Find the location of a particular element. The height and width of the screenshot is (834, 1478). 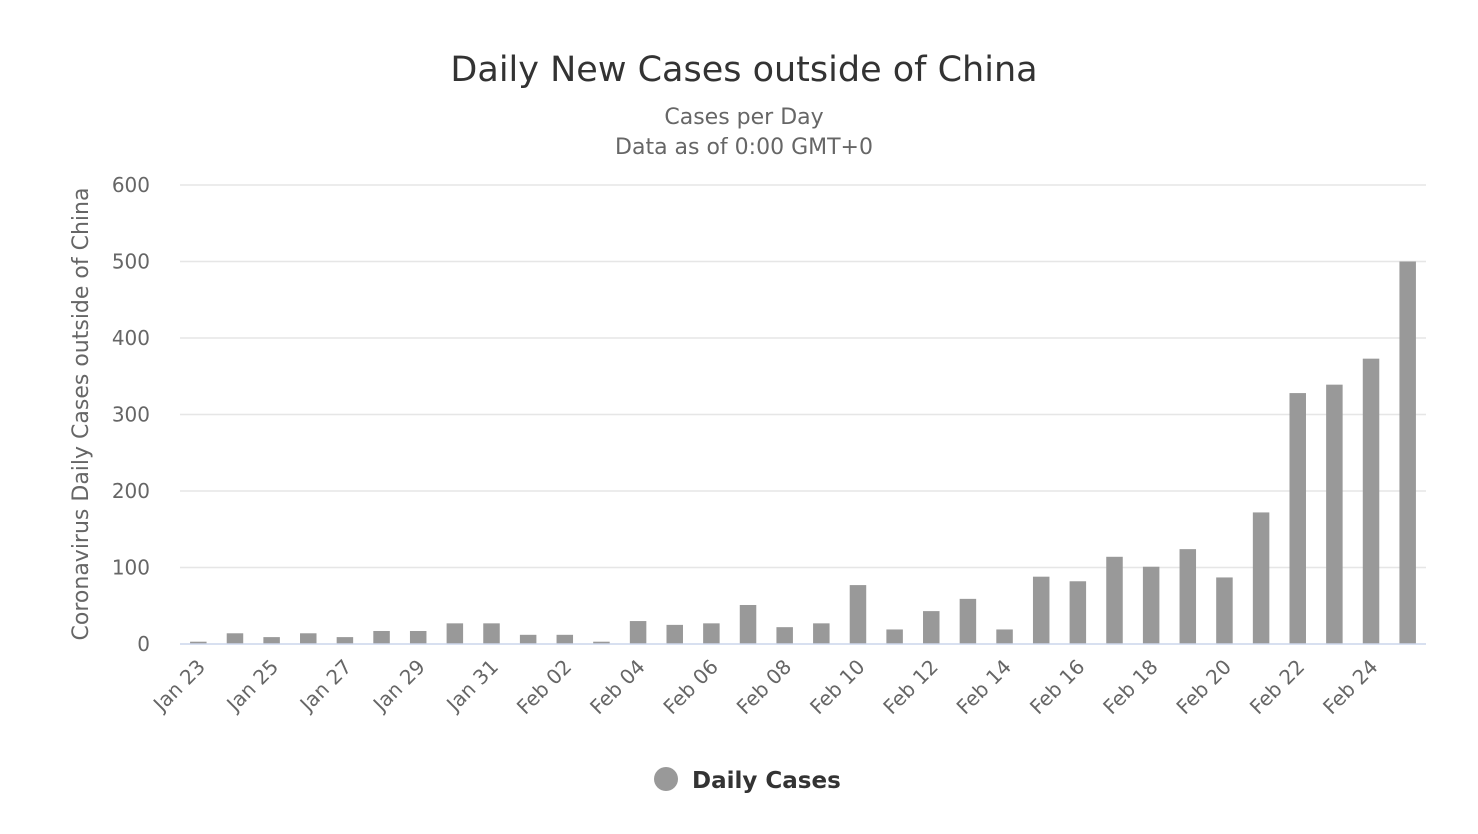

legend-label: Daily Cases is located at coordinates (766, 781).